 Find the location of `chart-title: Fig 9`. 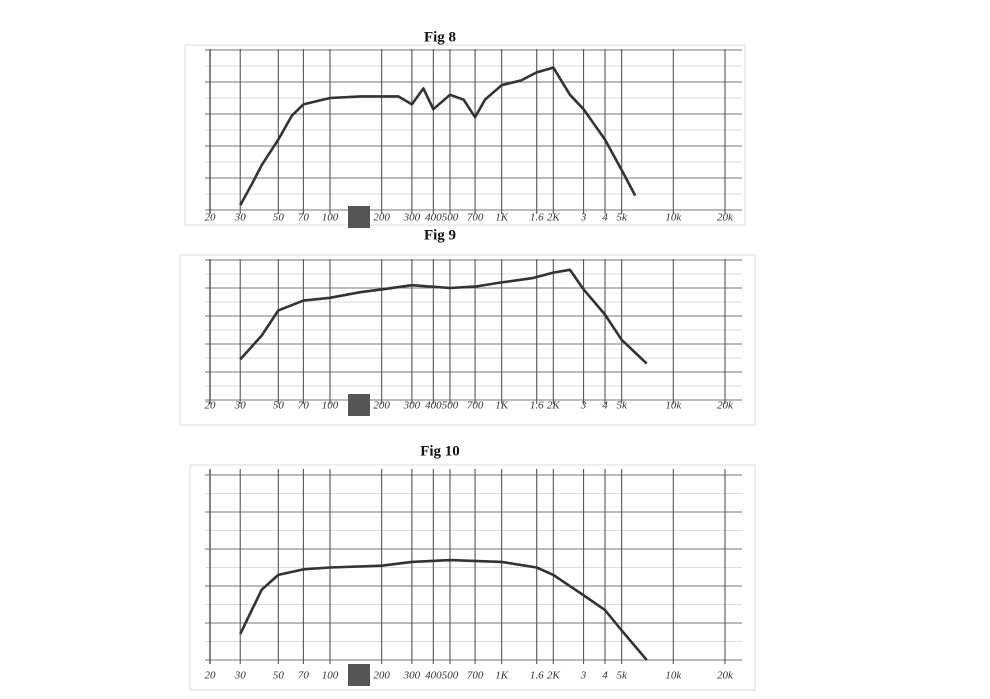

chart-title: Fig 9 is located at coordinates (440, 235).